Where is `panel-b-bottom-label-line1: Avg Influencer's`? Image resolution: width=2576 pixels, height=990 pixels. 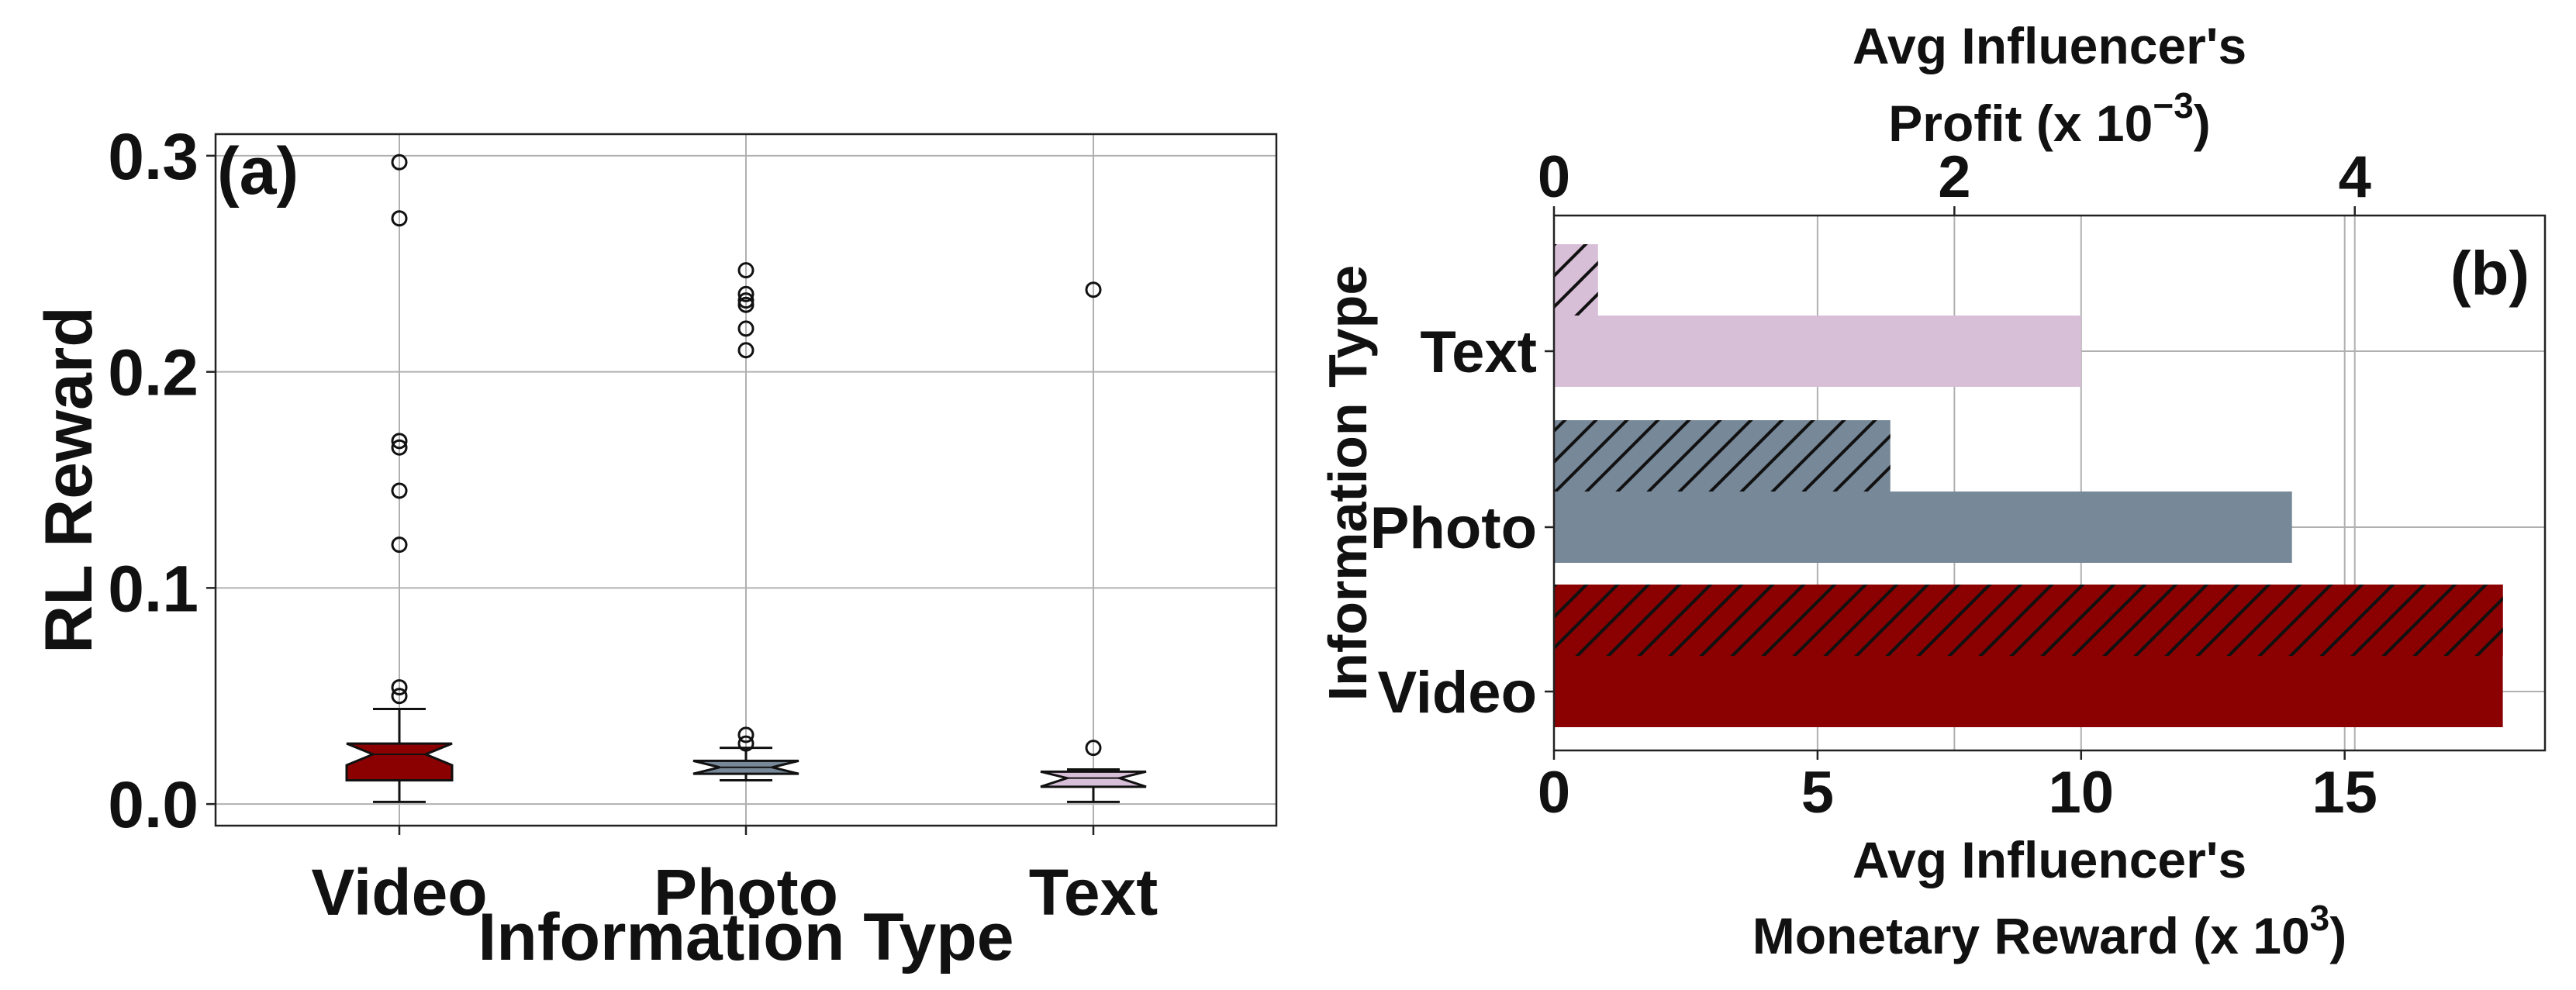
panel-b-bottom-label-line1: Avg Influencer's is located at coordinates (2049, 860).